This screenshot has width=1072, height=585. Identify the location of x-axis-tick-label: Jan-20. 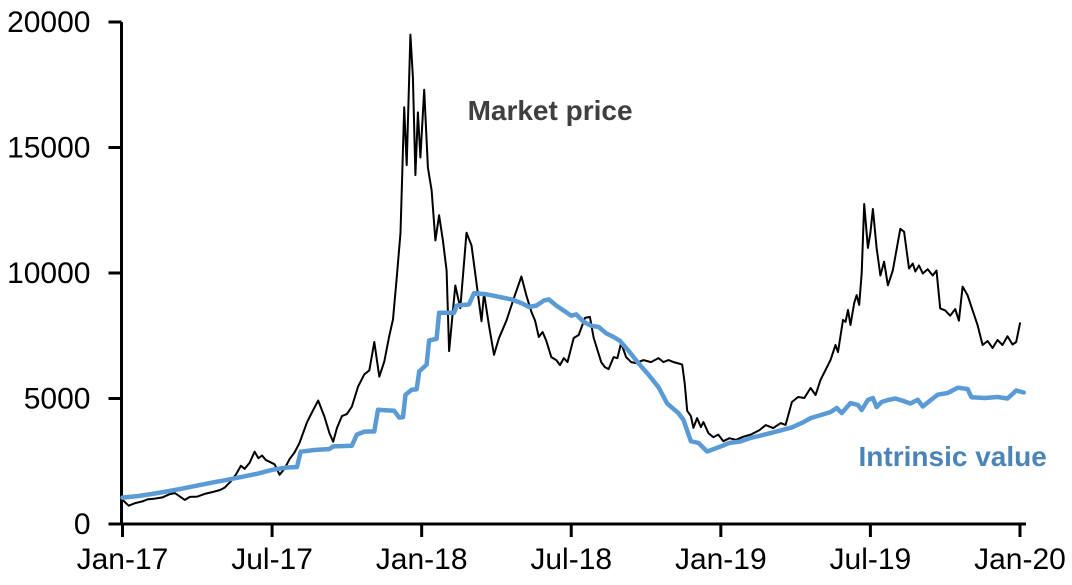
(1020, 559).